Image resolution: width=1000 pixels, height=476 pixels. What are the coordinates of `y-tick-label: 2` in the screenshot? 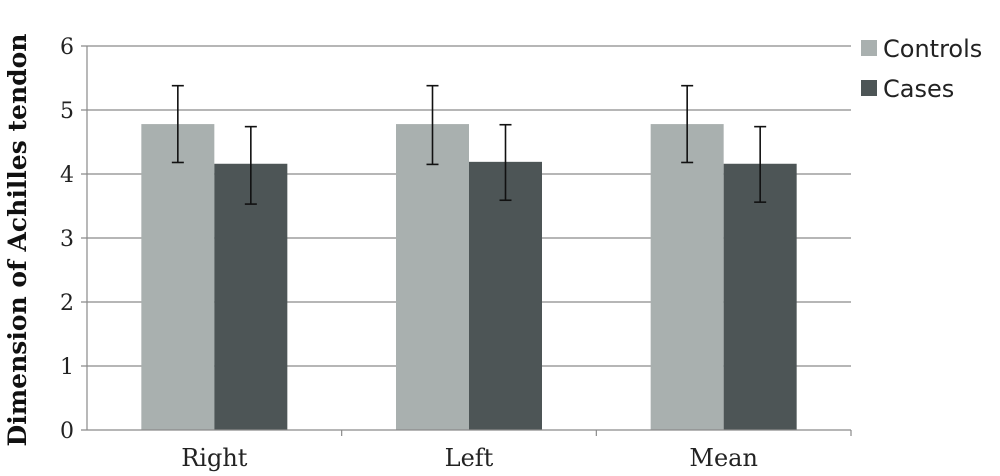 It's located at (67, 303).